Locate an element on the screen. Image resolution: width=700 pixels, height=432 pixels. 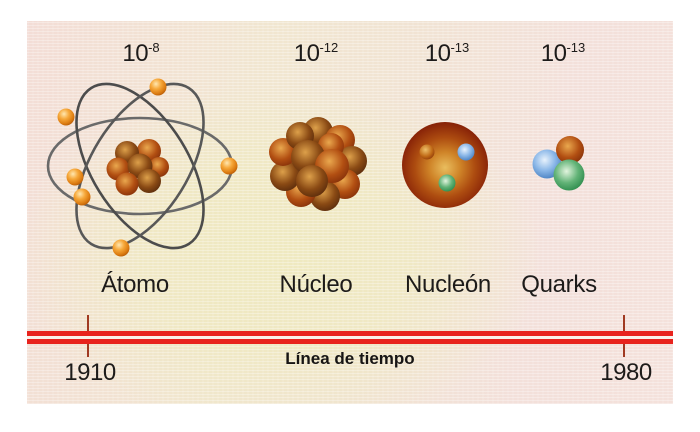
atom-graphic is located at coordinates (140, 167).